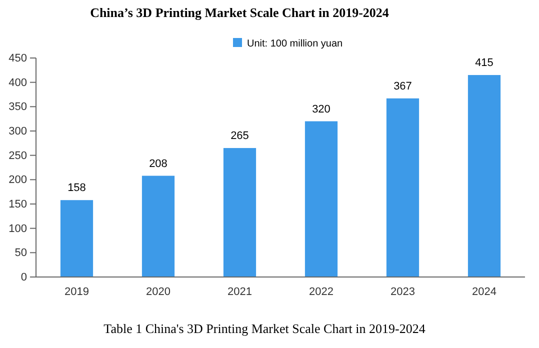 Image resolution: width=539 pixels, height=348 pixels. I want to click on y-tick-label: 300, so click(17, 132).